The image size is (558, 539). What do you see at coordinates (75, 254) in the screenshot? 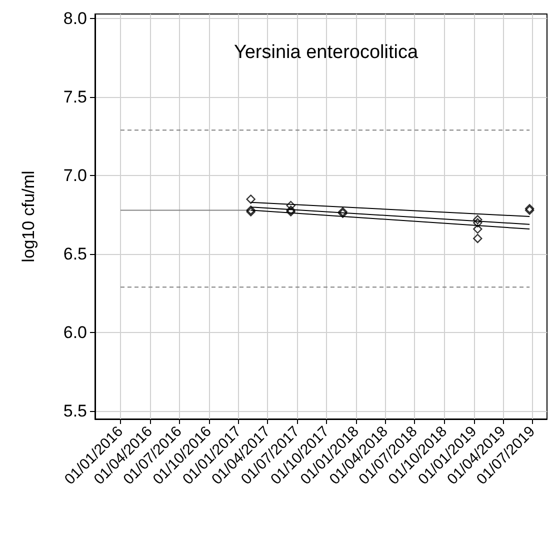
I see `y-tick-label: 6.5` at bounding box center [75, 254].